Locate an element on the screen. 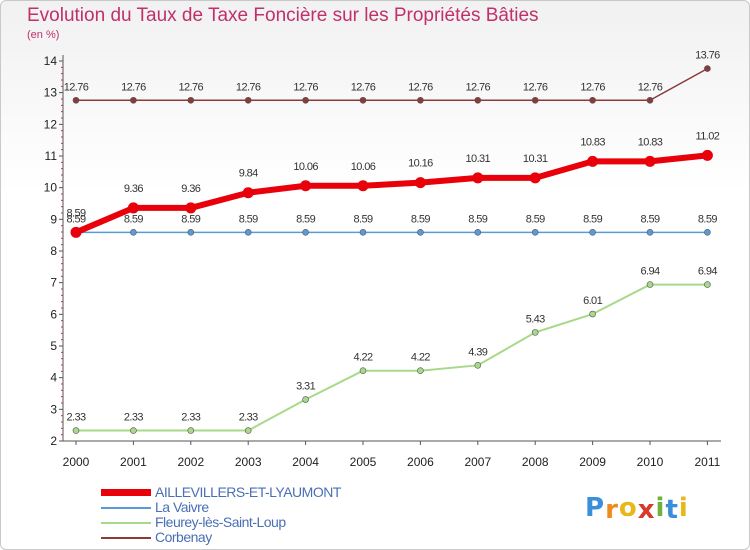 This screenshot has height=550, width=750. data-label: 9.36 is located at coordinates (190, 189).